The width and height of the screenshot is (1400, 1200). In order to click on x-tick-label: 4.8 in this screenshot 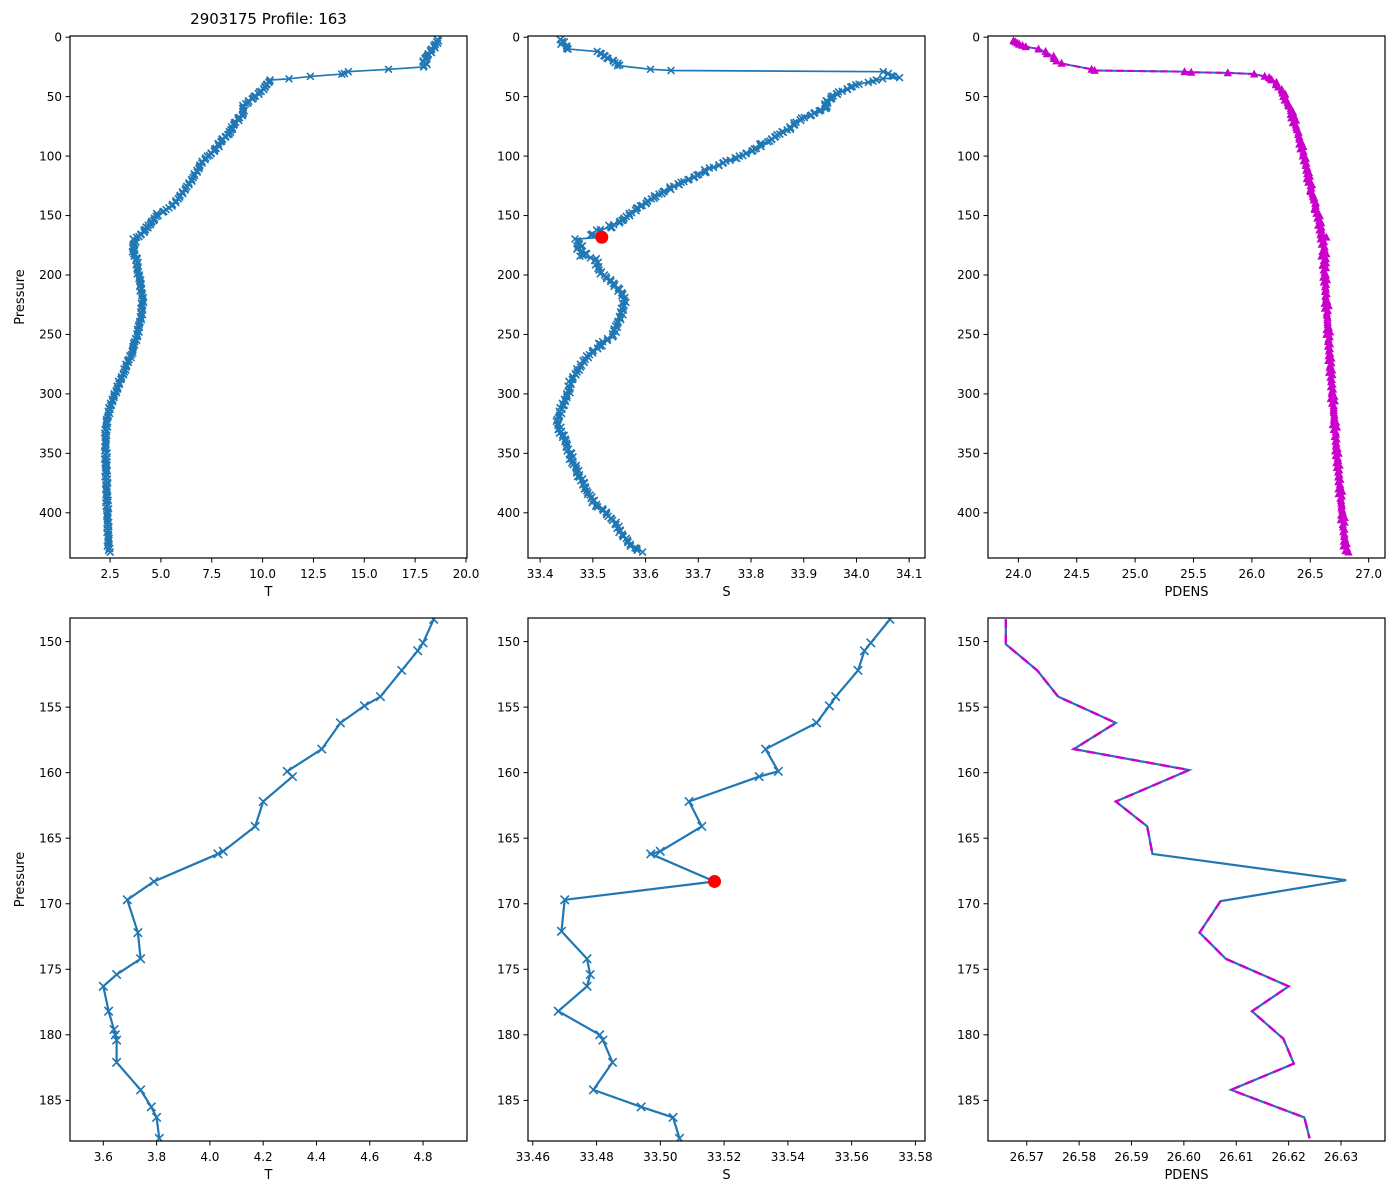, I will do `click(422, 1157)`.